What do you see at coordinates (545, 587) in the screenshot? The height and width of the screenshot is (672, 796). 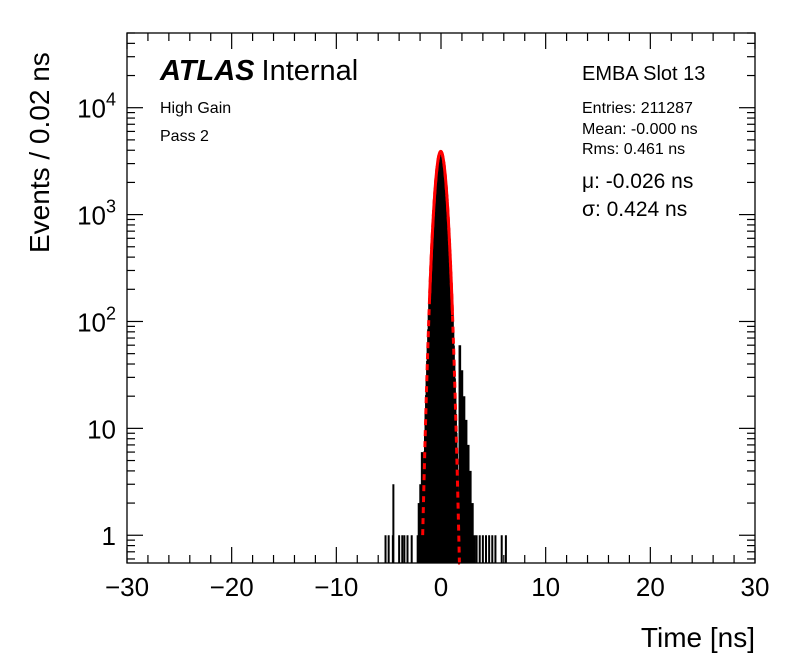 I see `x-tick-label: 10` at bounding box center [545, 587].